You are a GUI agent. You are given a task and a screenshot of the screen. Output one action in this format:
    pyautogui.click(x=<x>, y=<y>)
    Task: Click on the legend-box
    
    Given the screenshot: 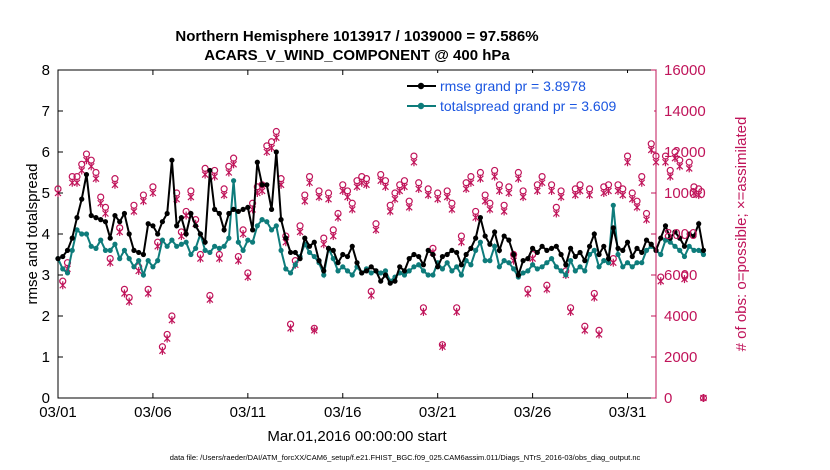 What is the action you would take?
    pyautogui.click(x=528, y=95)
    